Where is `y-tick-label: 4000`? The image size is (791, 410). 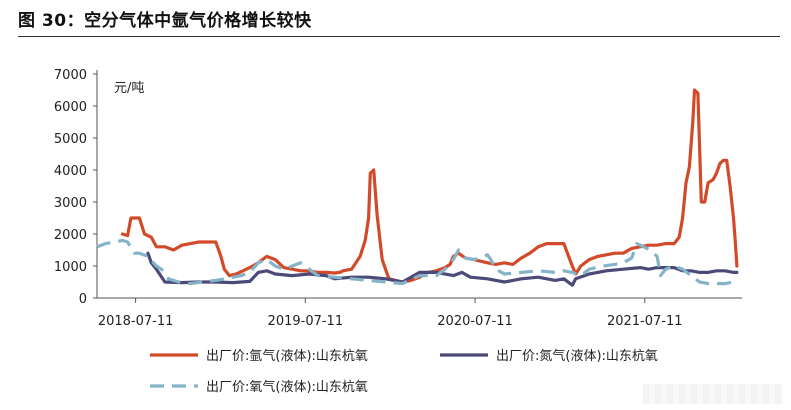
y-tick-label: 4000 is located at coordinates (70, 171).